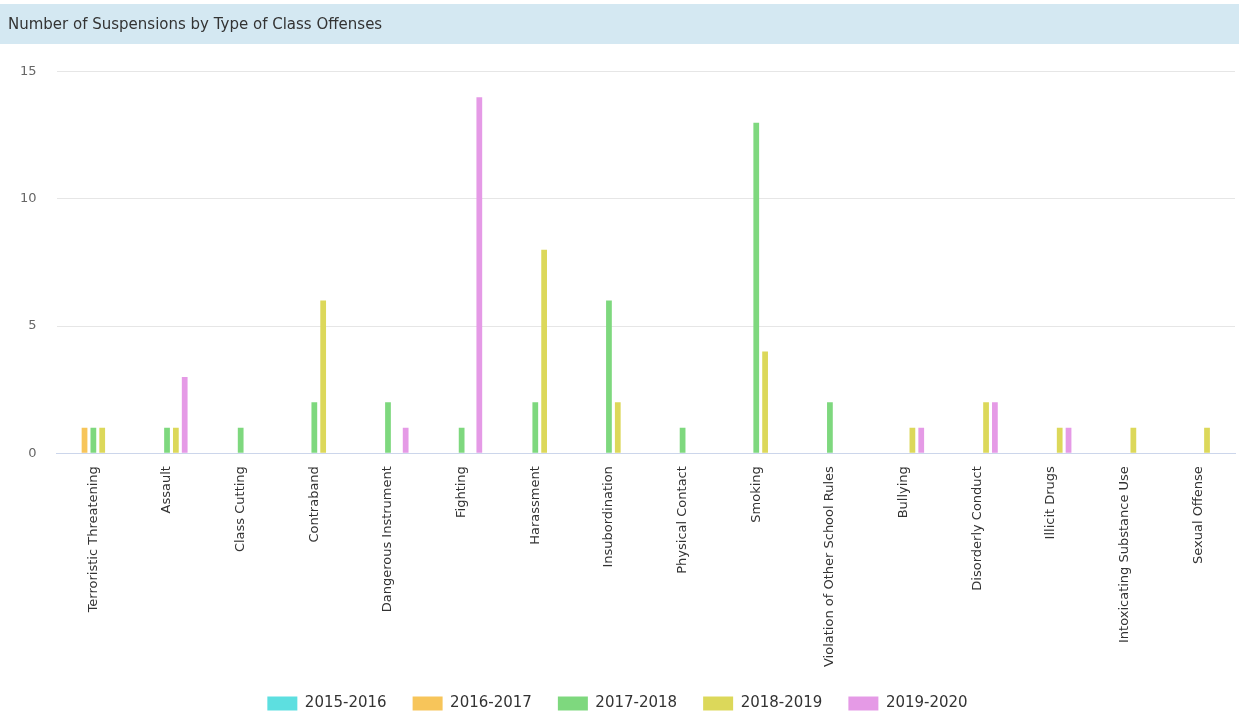  I want to click on x-tick-label: Smoking, so click(755, 494).